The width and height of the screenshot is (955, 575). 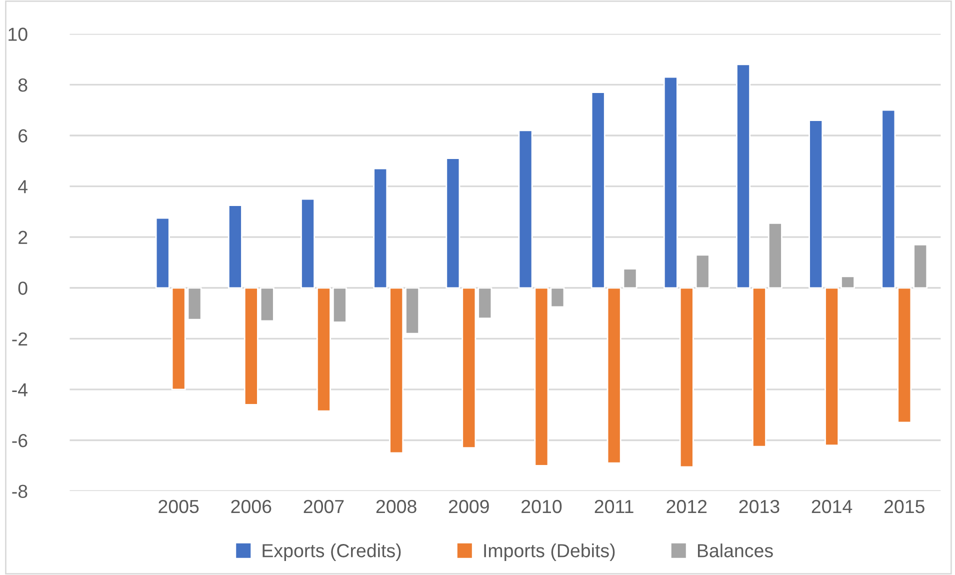 What do you see at coordinates (832, 507) in the screenshot?
I see `x-tick-label: 2014` at bounding box center [832, 507].